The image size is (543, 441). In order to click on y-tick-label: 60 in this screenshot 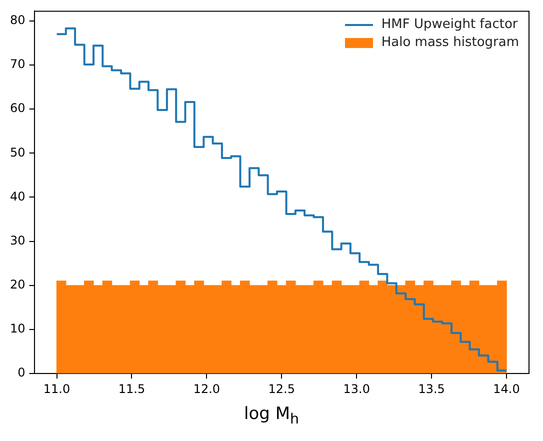, I will do `click(18, 108)`.